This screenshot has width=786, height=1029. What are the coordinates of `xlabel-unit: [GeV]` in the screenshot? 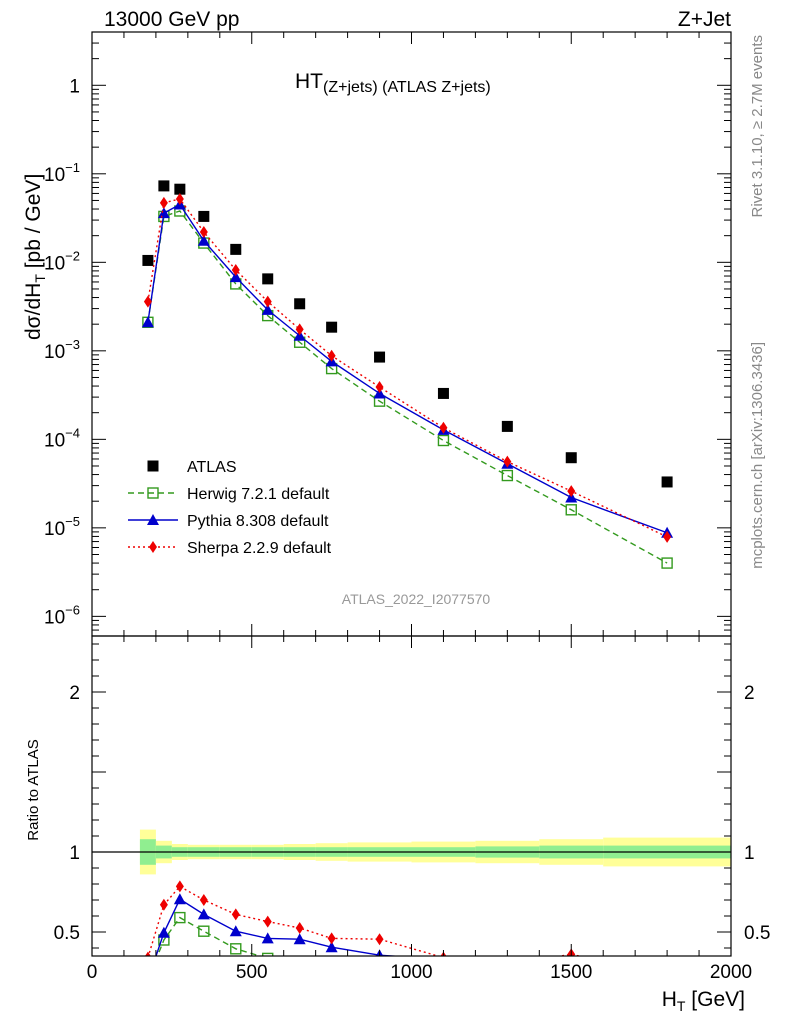 It's located at (715, 999).